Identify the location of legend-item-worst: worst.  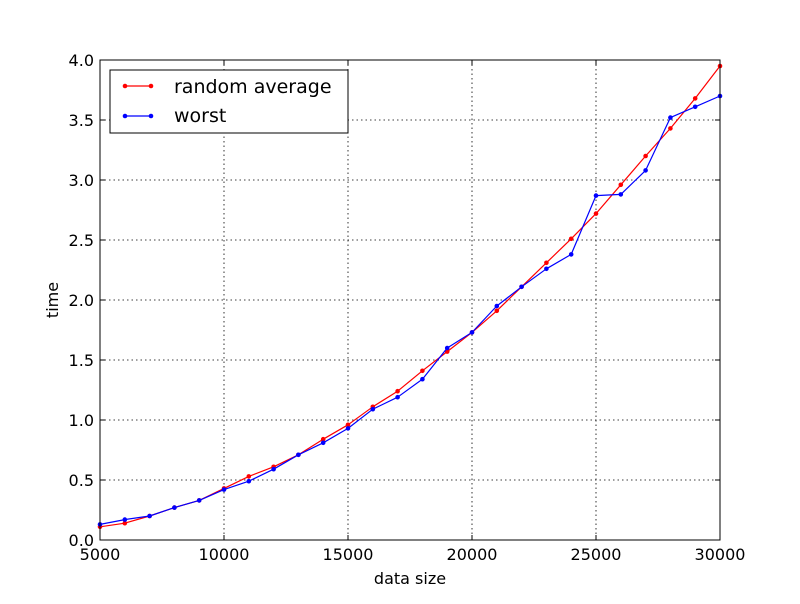
(174, 116).